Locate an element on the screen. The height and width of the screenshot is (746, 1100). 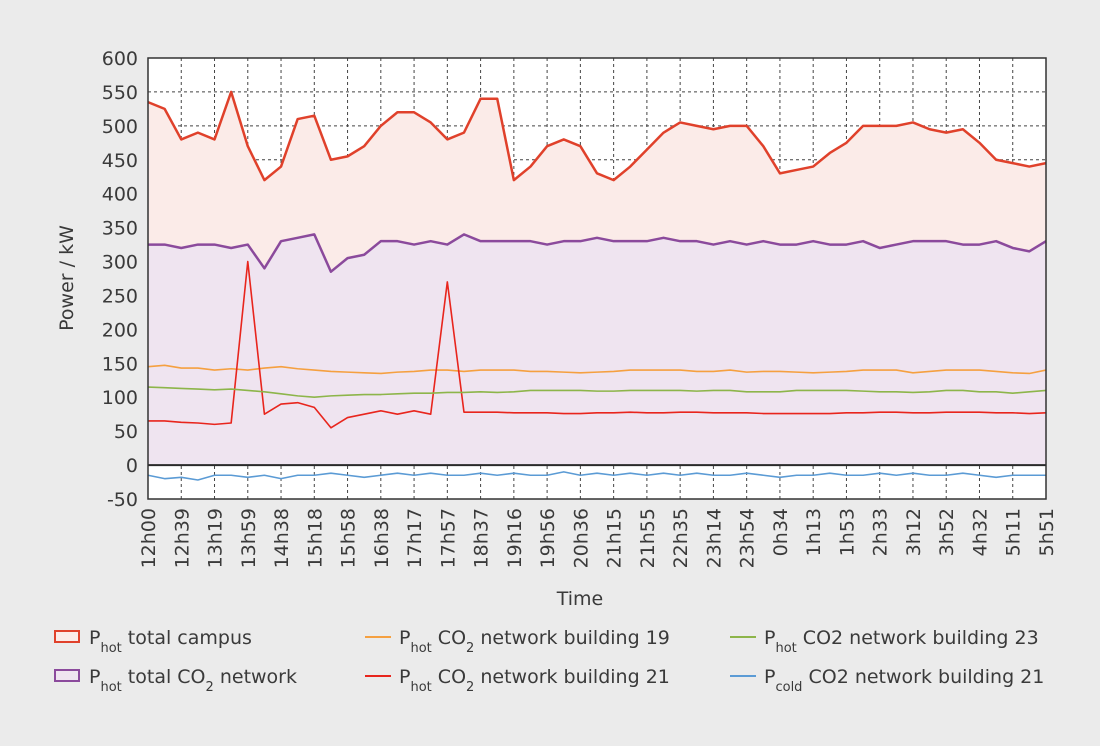
x-tick-label: 20h36 is located at coordinates (581, 538).